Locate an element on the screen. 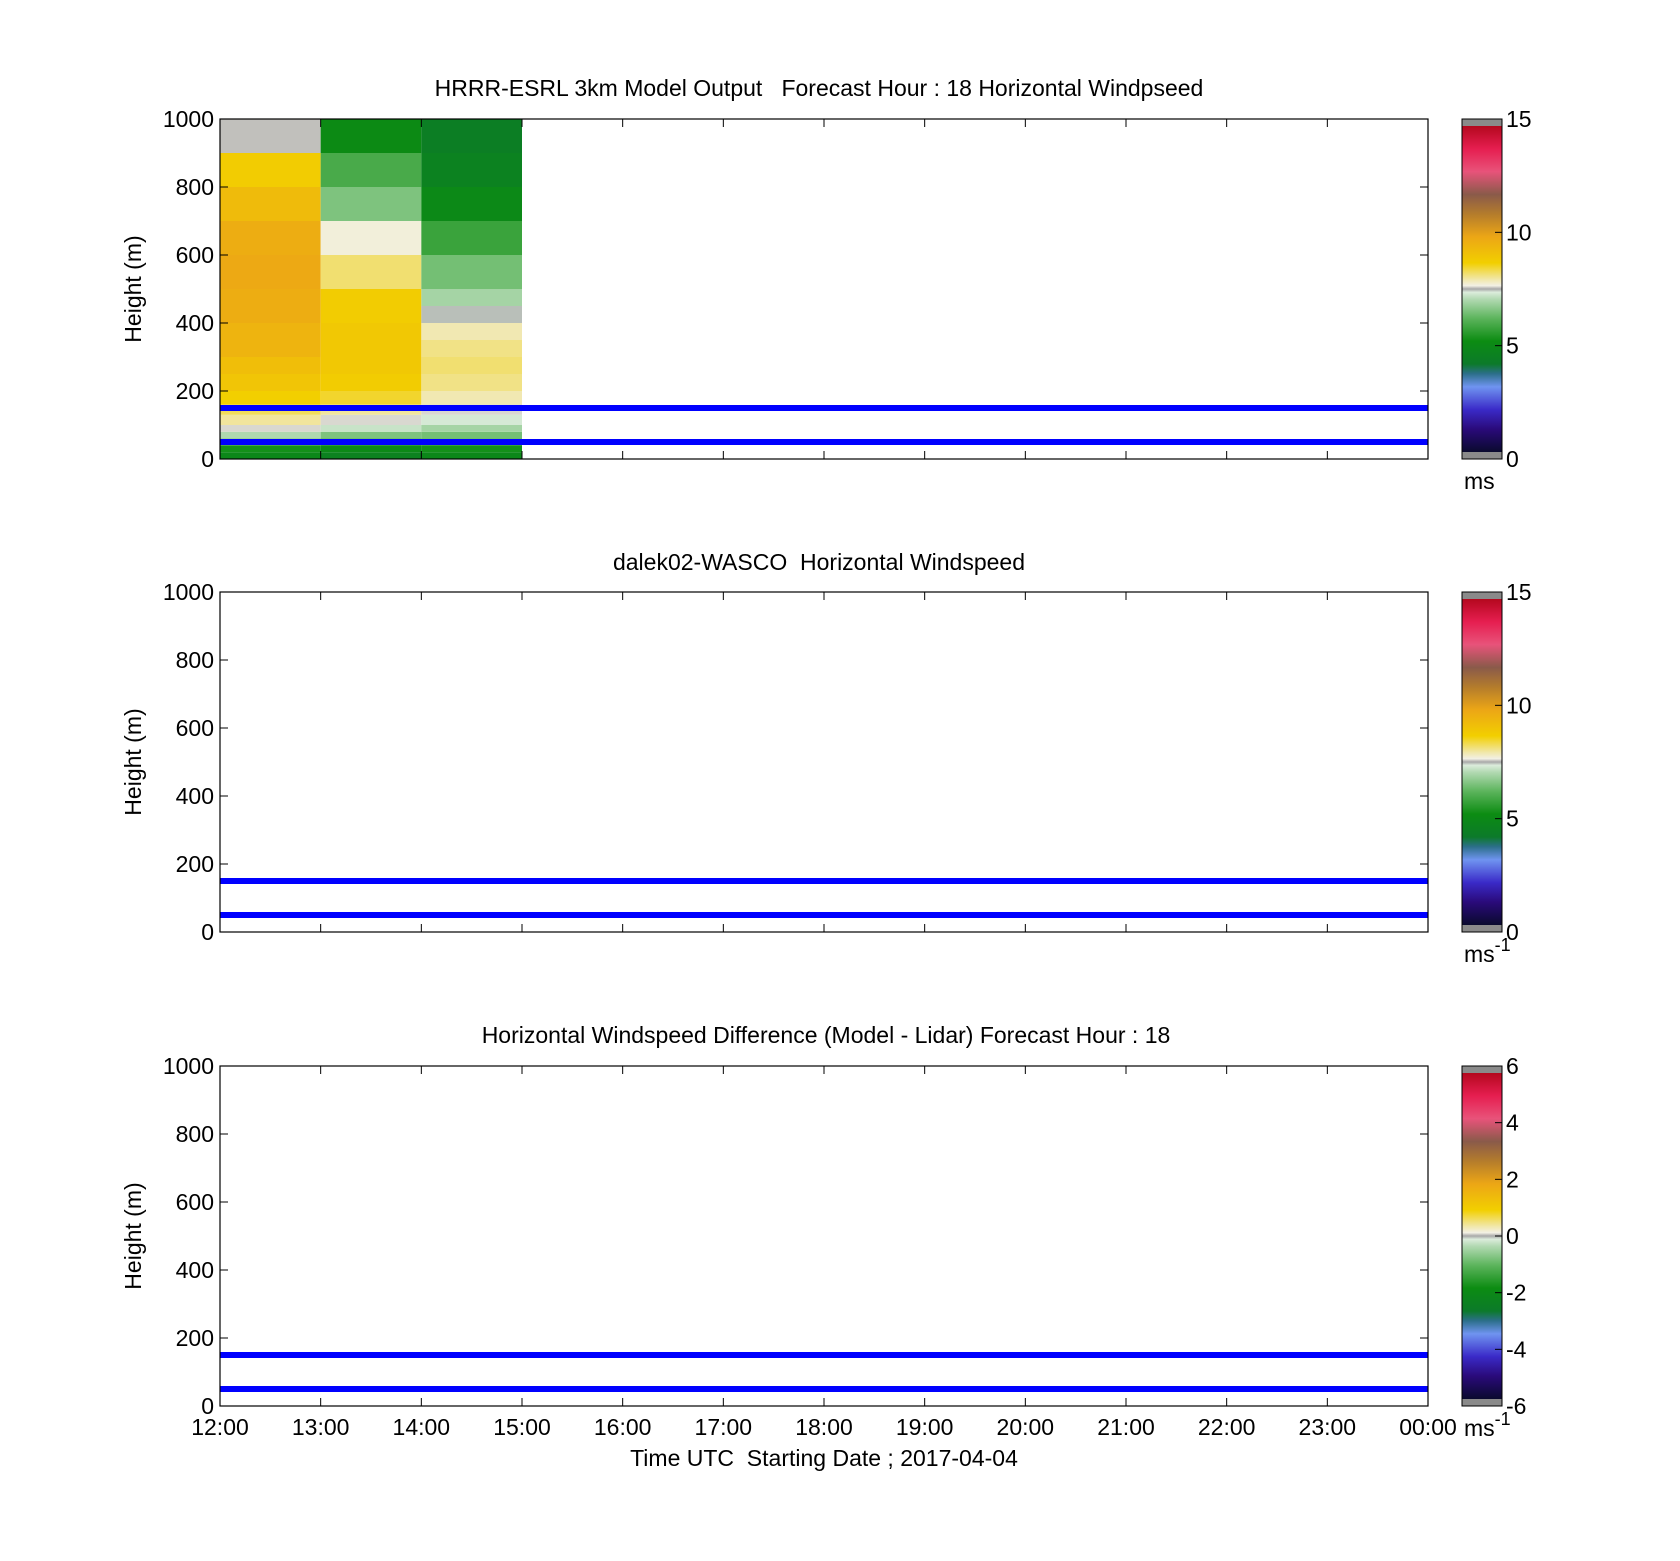 The width and height of the screenshot is (1680, 1561). x-tick-label: 13:00 is located at coordinates (321, 1427).